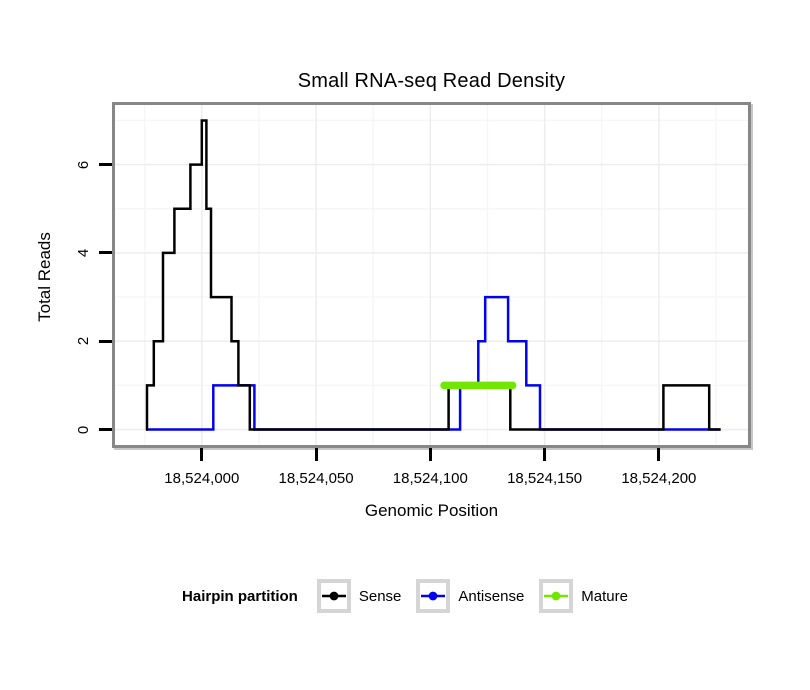 The width and height of the screenshot is (810, 690). What do you see at coordinates (604, 596) in the screenshot?
I see `legend-label-mature: Mature` at bounding box center [604, 596].